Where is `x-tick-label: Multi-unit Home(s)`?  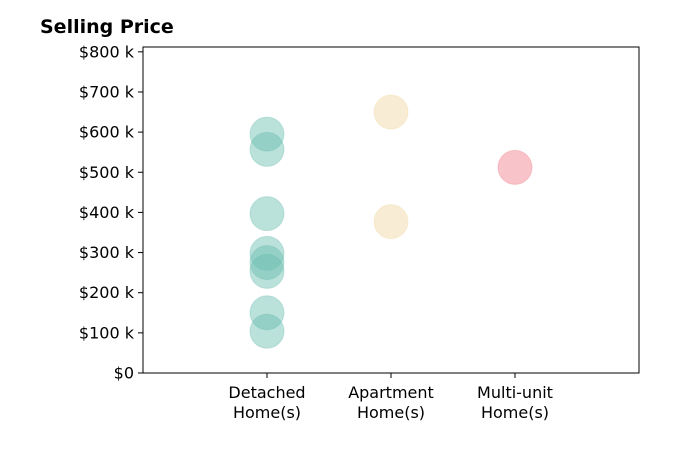
x-tick-label: Multi-unit Home(s) is located at coordinates (515, 402).